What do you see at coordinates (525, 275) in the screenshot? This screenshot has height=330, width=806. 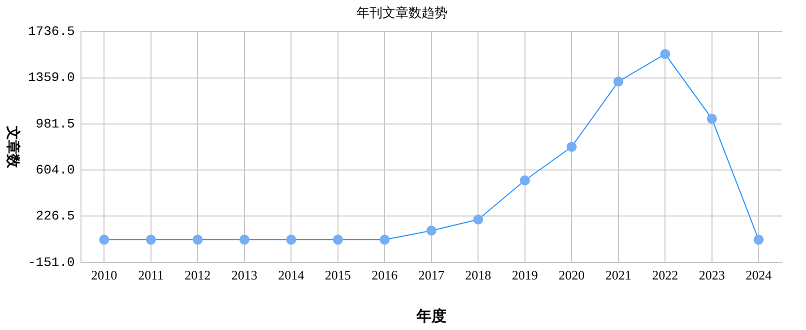 I see `x-tick-label: 2019` at bounding box center [525, 275].